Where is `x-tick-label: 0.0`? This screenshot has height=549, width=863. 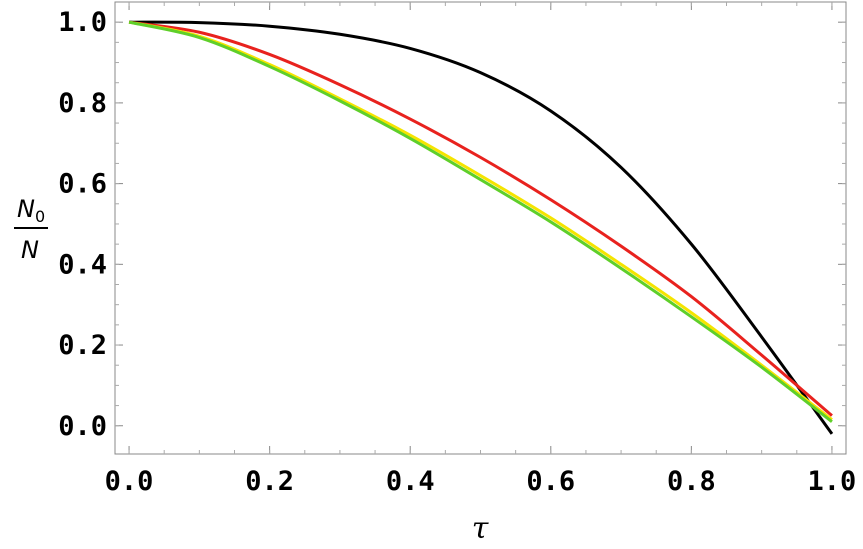 x-tick-label: 0.0 is located at coordinates (129, 481).